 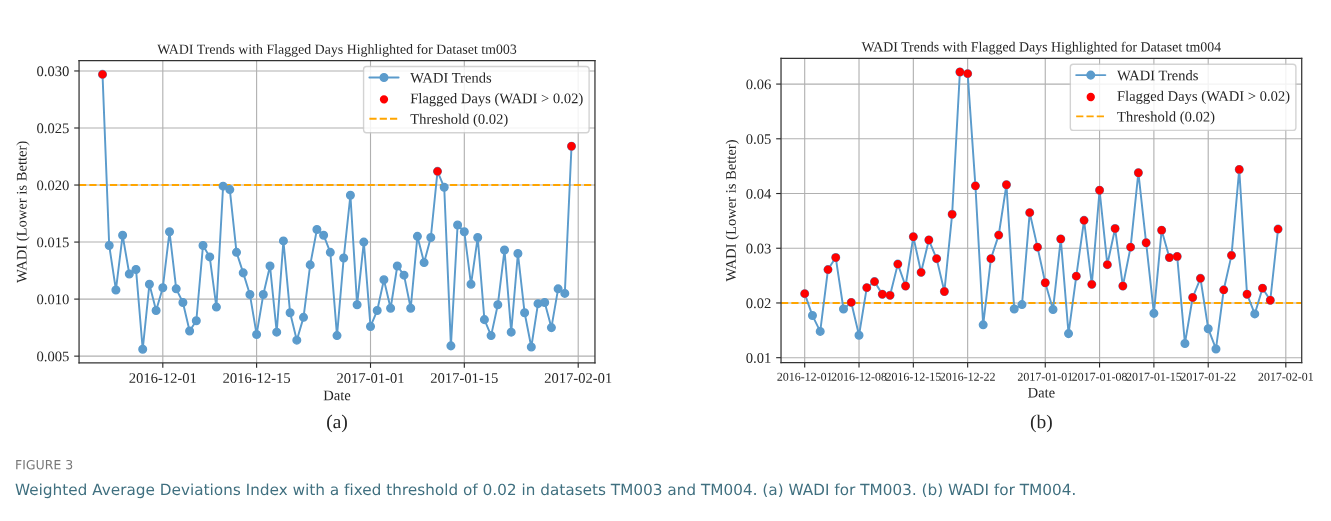 What do you see at coordinates (1099, 376) in the screenshot?
I see `x-tick-label: 2017-01-08` at bounding box center [1099, 376].